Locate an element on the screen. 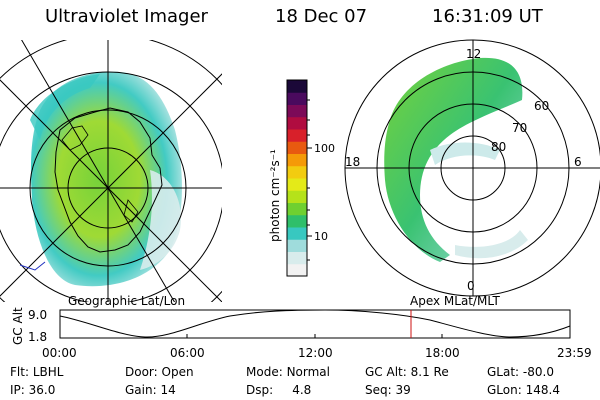 The height and width of the screenshot is (400, 600). geo-aurora-image is located at coordinates (106, 179).